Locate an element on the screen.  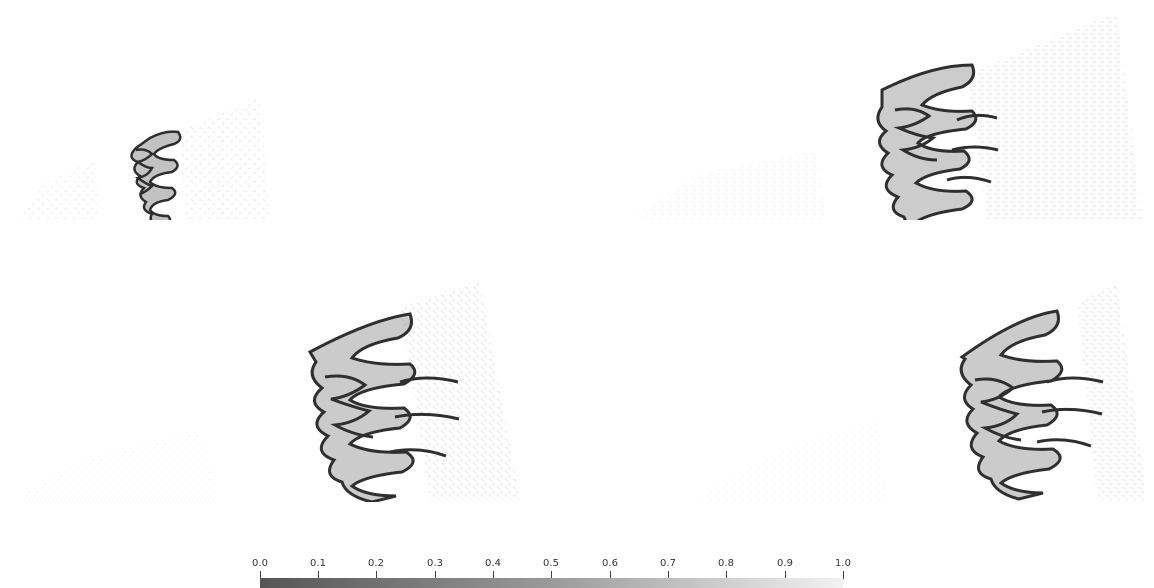
colorbar-gradient is located at coordinates (551, 583).